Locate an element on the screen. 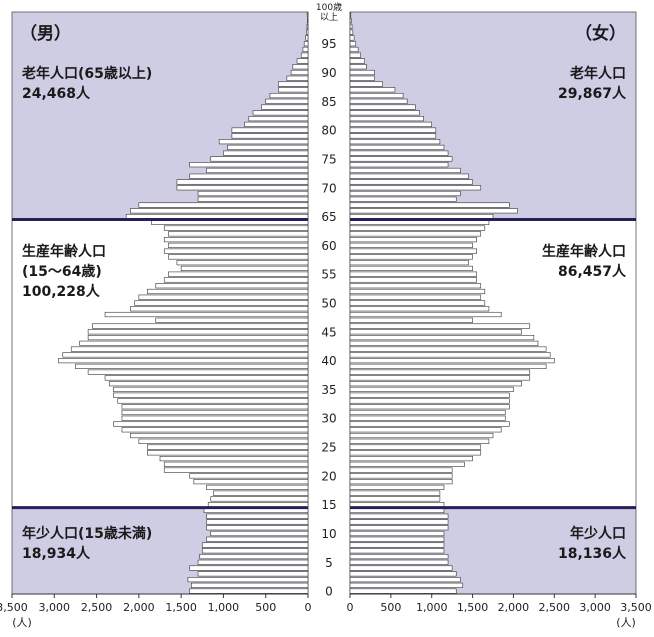 This screenshot has width=654, height=637. female-working-count: 86,457人 is located at coordinates (591, 272).